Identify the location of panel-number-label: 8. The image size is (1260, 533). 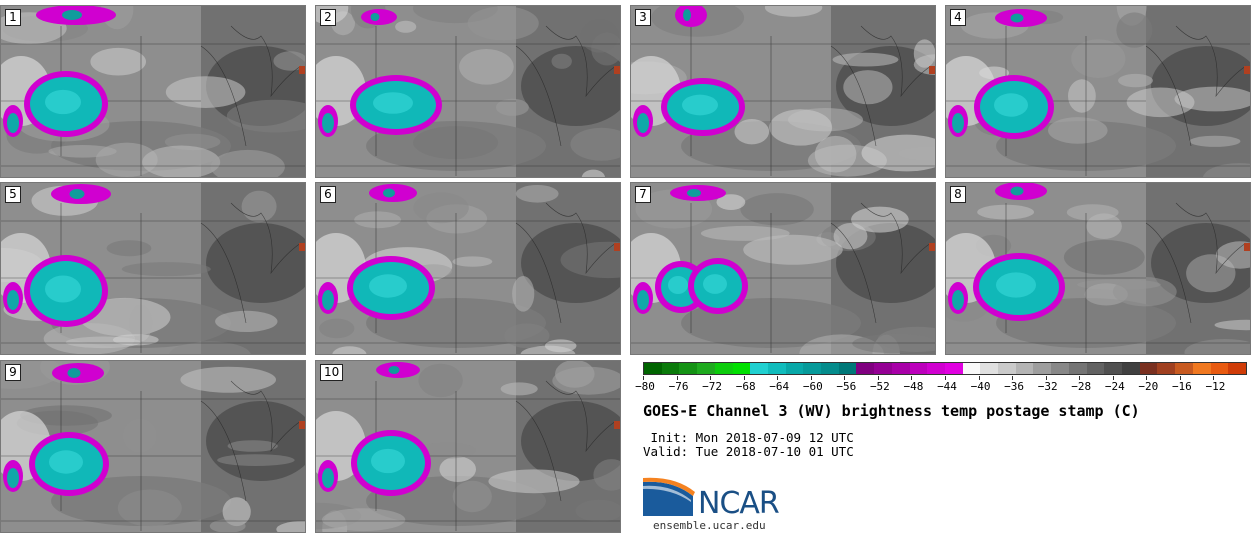
(958, 194).